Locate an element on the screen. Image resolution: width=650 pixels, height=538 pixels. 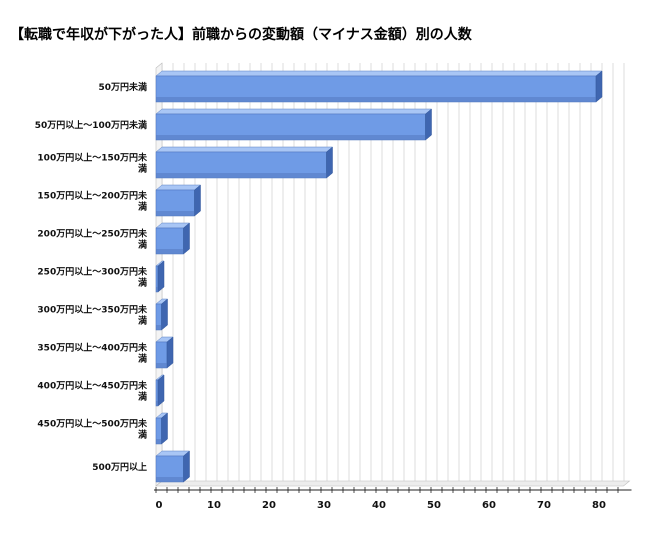
category-label: 150万円以上～200万円未満 is located at coordinates (92, 201).